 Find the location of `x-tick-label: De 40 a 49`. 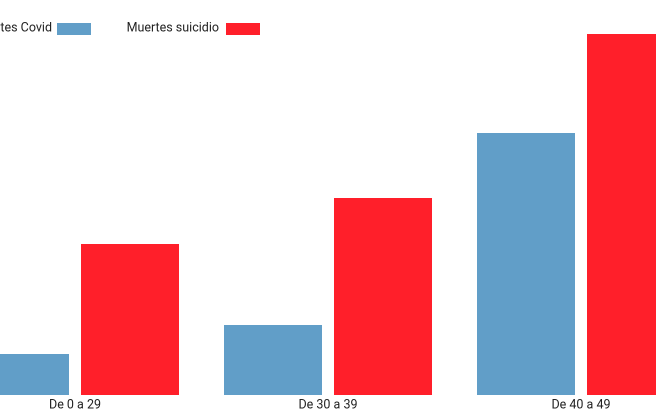

x-tick-label: De 40 a 49 is located at coordinates (580, 404).